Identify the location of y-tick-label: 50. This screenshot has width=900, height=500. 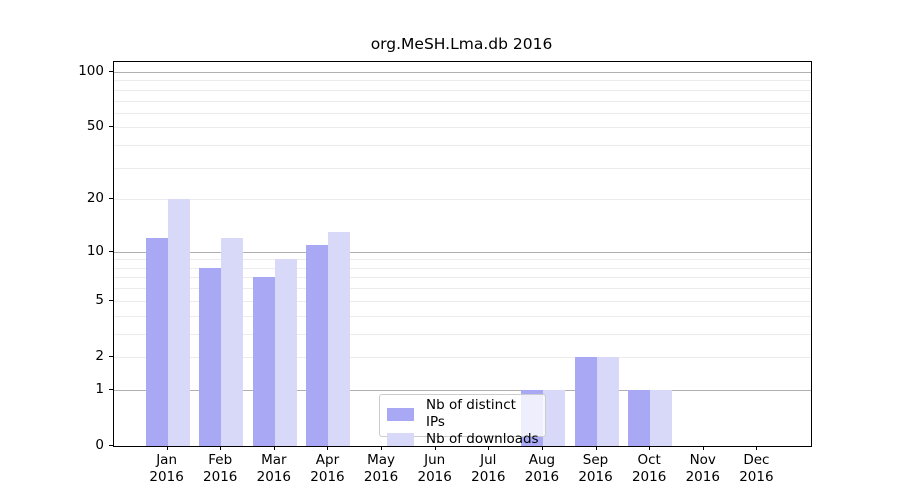
(95, 126).